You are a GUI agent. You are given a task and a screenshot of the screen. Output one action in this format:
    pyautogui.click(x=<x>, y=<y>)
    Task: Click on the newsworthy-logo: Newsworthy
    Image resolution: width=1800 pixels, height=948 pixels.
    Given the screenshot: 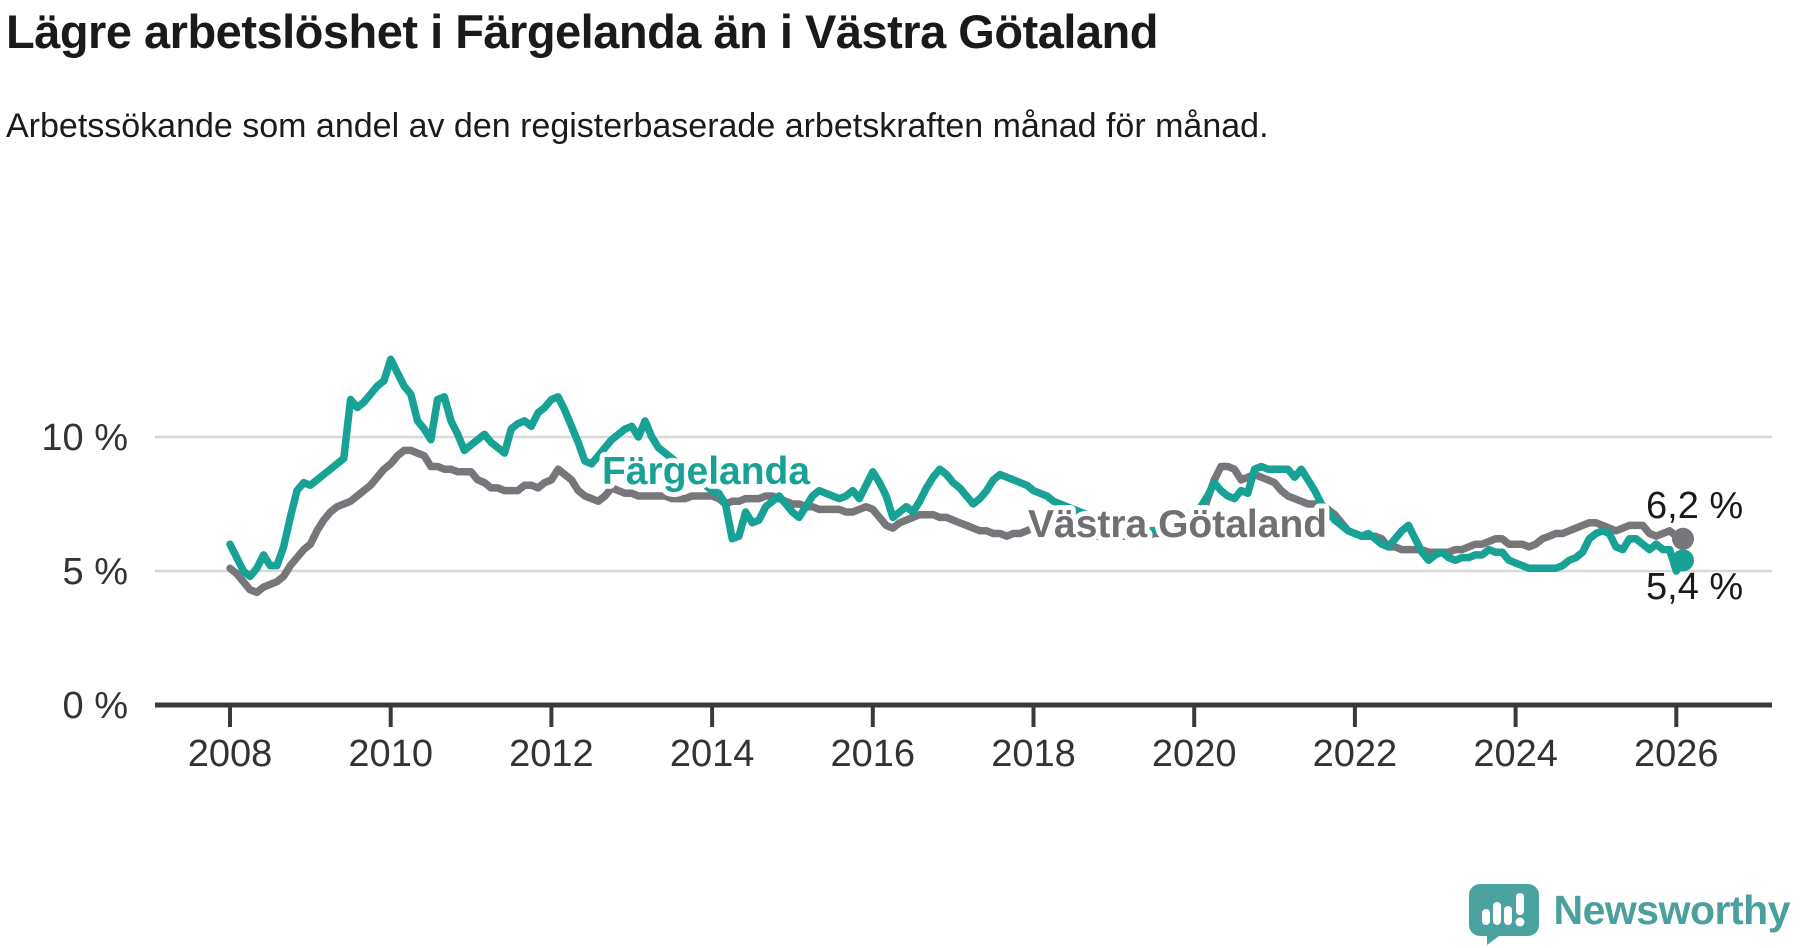 What is the action you would take?
    pyautogui.click(x=1629, y=914)
    